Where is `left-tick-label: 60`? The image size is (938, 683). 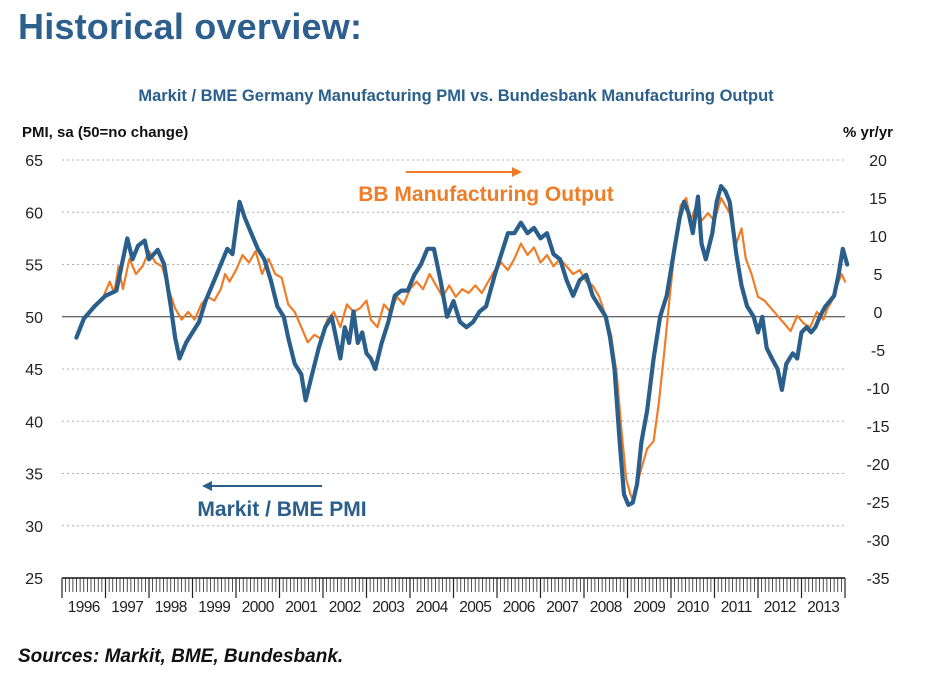 left-tick-label: 60 is located at coordinates (34, 213).